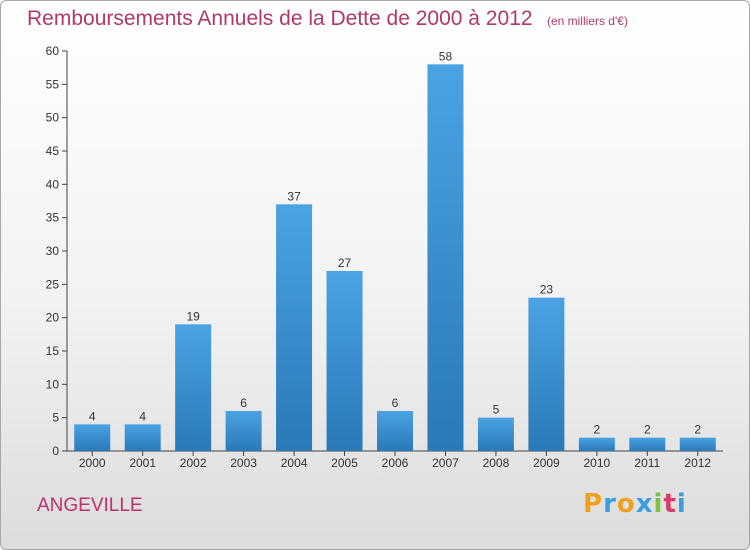 Image resolution: width=750 pixels, height=550 pixels. What do you see at coordinates (445, 463) in the screenshot?
I see `x-tick-label: 2007` at bounding box center [445, 463].